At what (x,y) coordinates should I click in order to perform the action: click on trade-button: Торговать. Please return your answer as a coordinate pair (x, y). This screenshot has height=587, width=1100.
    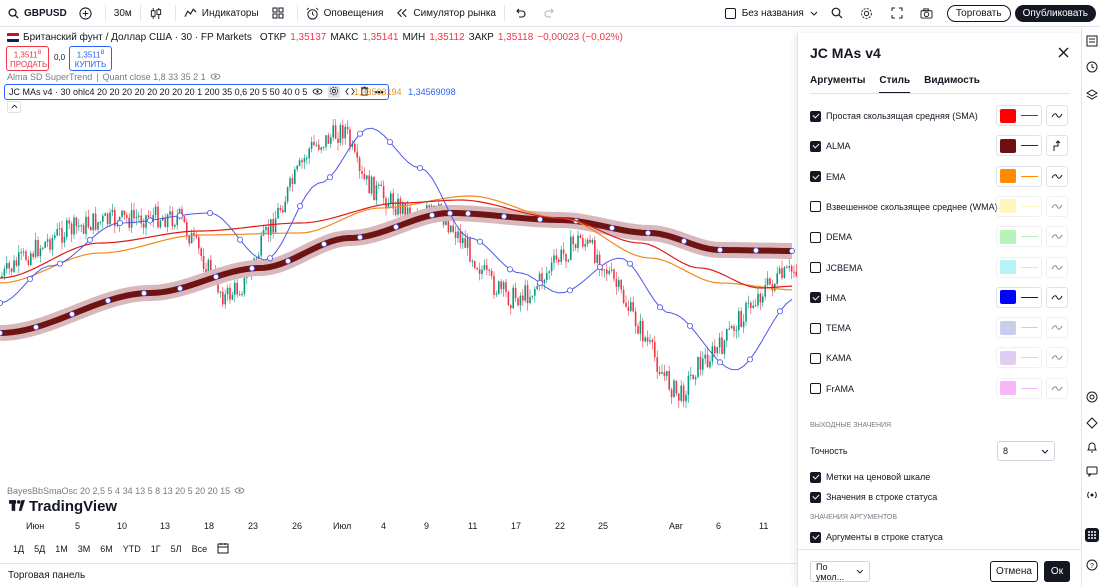
    Looking at the image, I should click on (978, 13).